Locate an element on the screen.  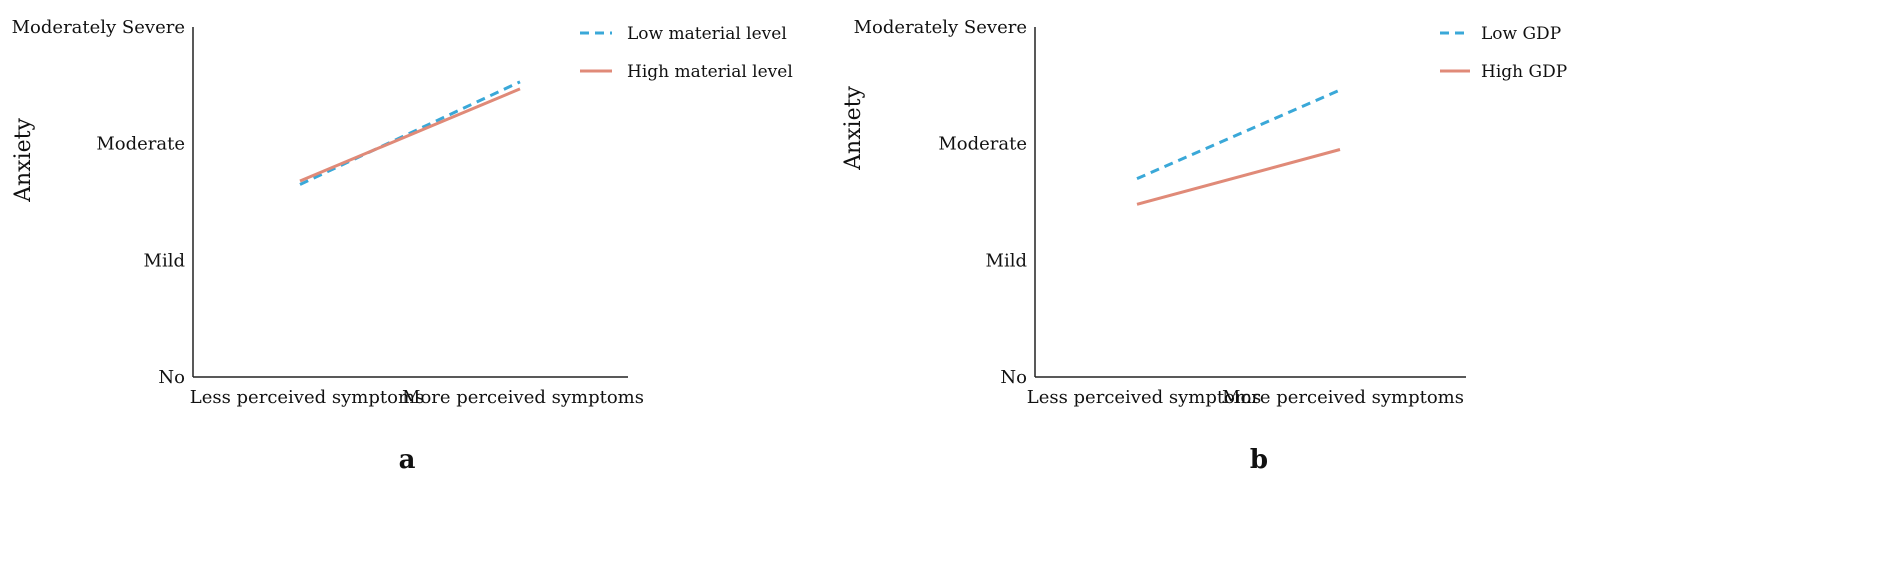
legend-label: High material level is located at coordinates (710, 72).